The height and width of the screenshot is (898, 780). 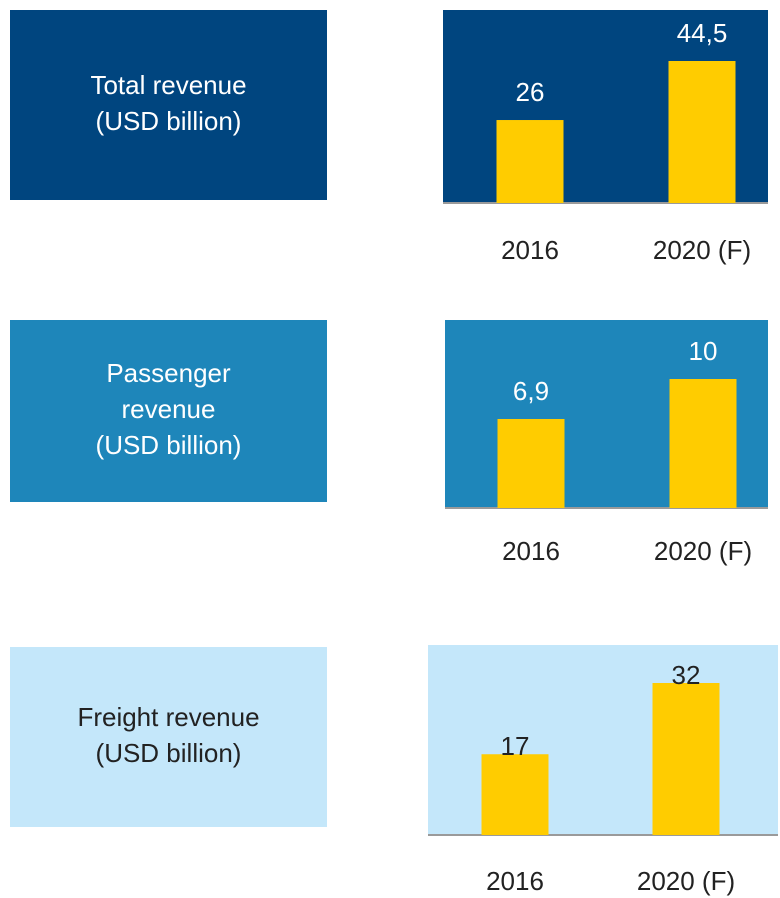 What do you see at coordinates (531, 391) in the screenshot?
I see `value-label: 6,9` at bounding box center [531, 391].